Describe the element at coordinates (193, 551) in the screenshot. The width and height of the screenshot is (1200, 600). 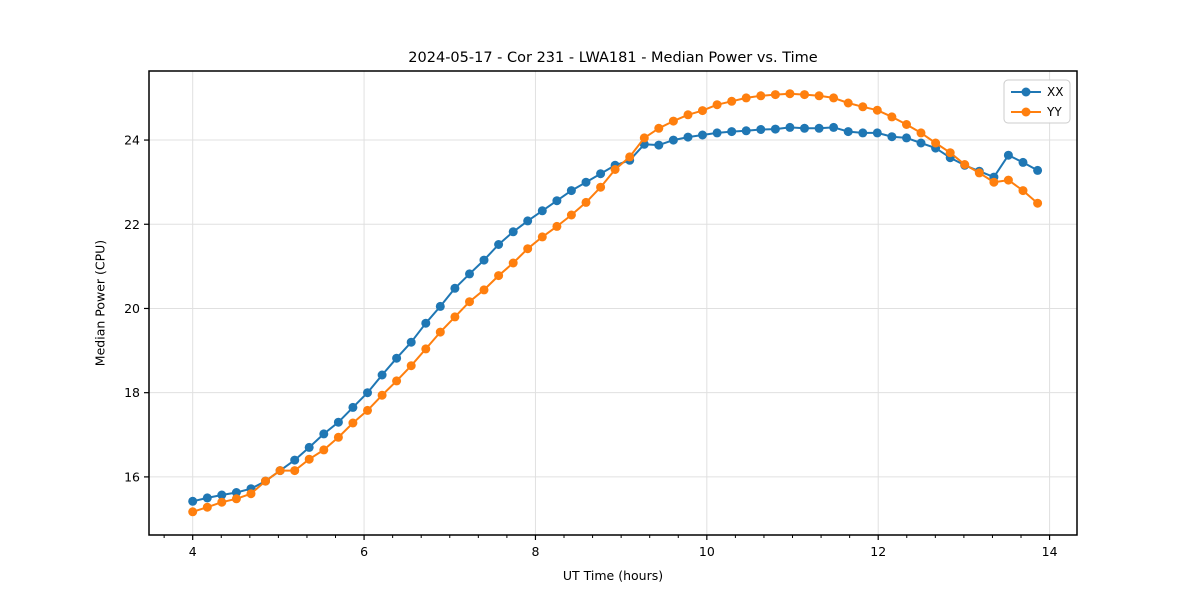
I see `x-tick-label: 4` at that location.